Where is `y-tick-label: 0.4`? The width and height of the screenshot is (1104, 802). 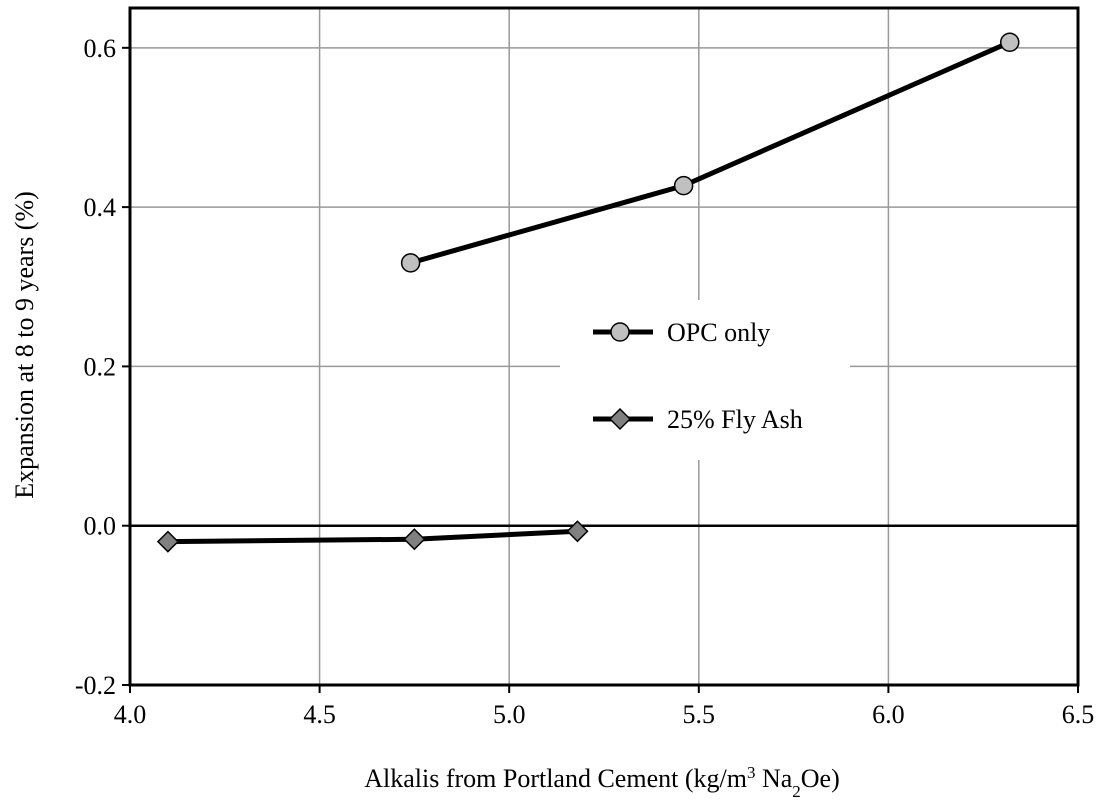
y-tick-label: 0.4 is located at coordinates (100, 207).